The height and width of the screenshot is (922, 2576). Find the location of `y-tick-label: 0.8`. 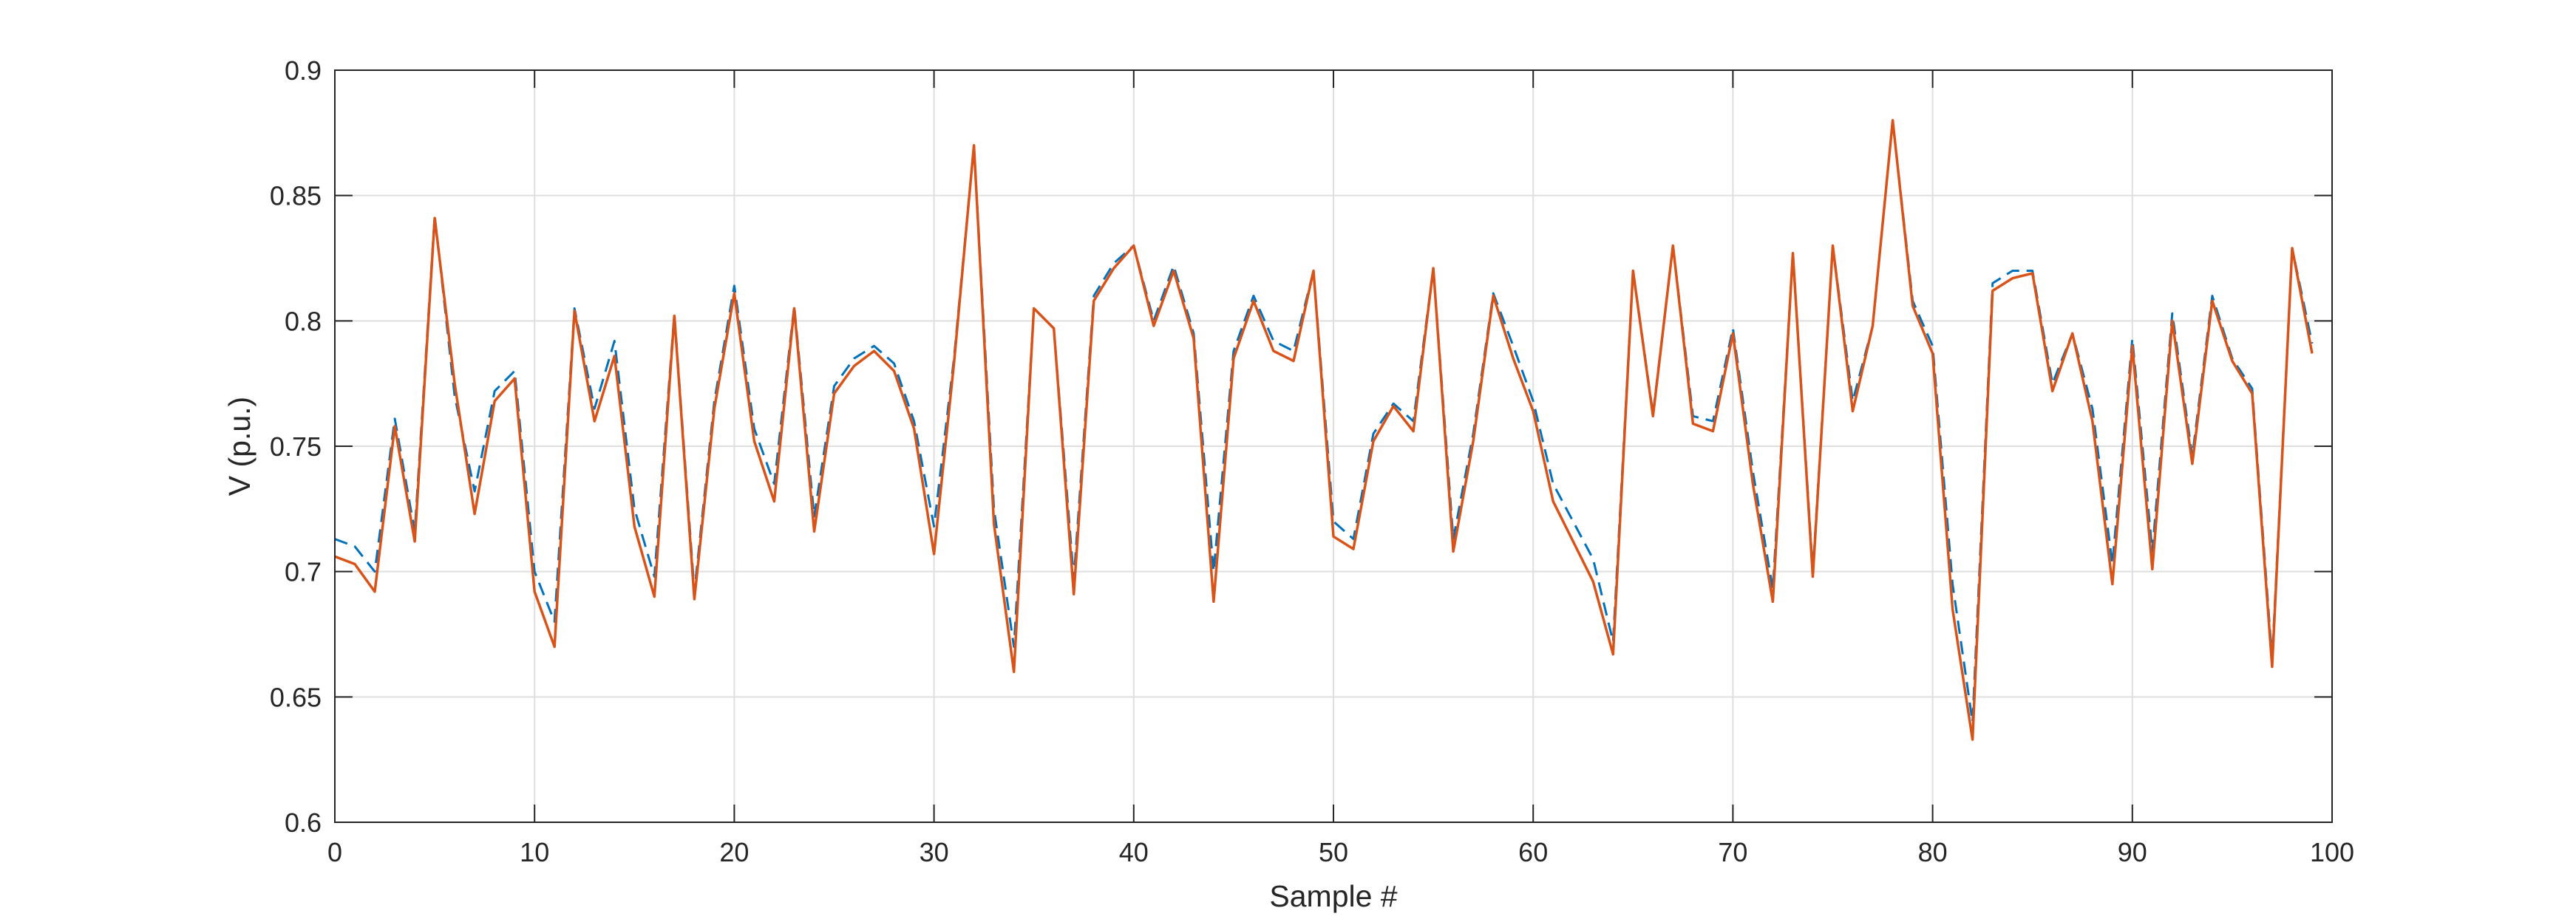

y-tick-label: 0.8 is located at coordinates (303, 321).